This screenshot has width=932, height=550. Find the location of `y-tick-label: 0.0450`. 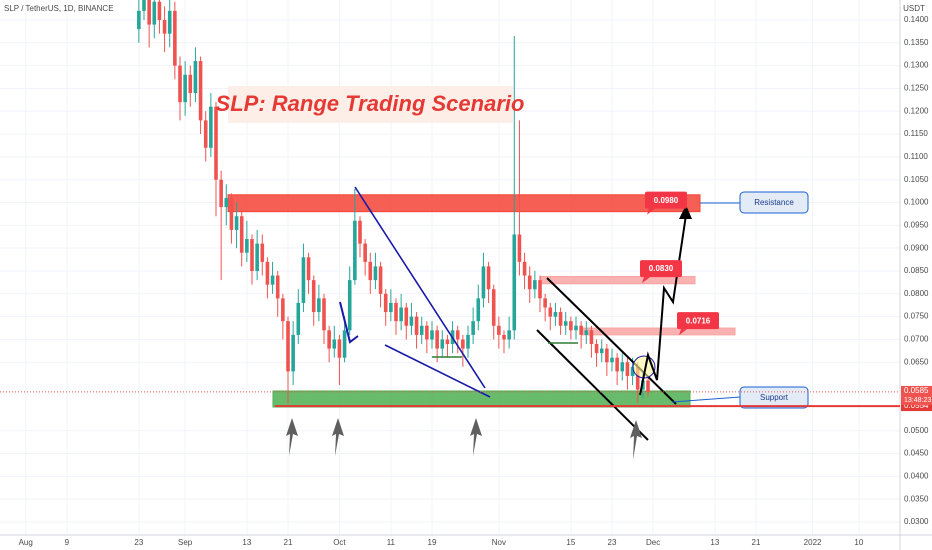

y-tick-label: 0.0450 is located at coordinates (916, 453).